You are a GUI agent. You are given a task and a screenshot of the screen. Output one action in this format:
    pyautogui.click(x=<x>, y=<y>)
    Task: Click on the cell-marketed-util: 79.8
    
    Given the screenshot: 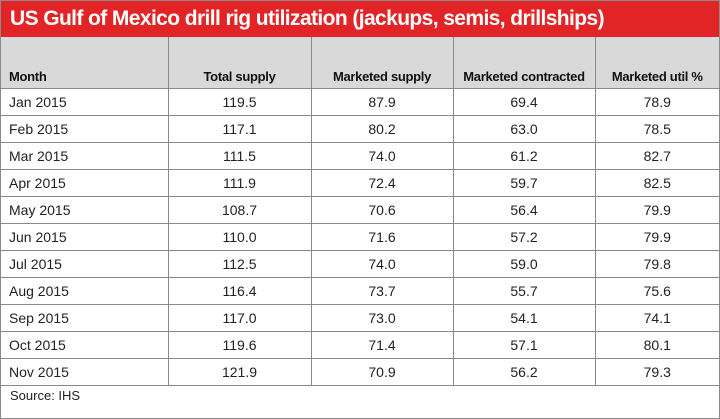 What is the action you would take?
    pyautogui.click(x=657, y=264)
    